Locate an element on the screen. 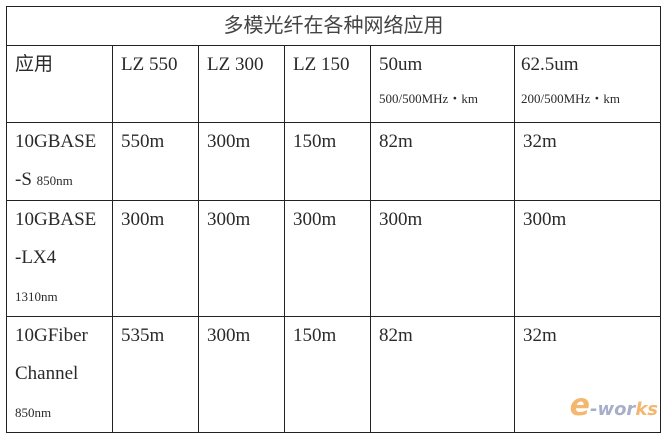  header-cell: 50um 500/500MHz・km is located at coordinates (442, 84).